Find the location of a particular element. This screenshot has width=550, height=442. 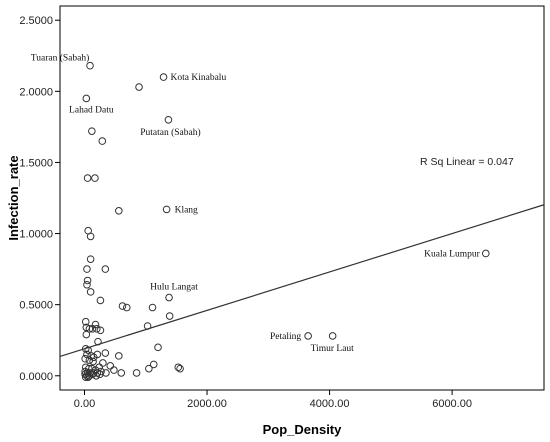

x-tick-label: 2000.00 is located at coordinates (207, 404).